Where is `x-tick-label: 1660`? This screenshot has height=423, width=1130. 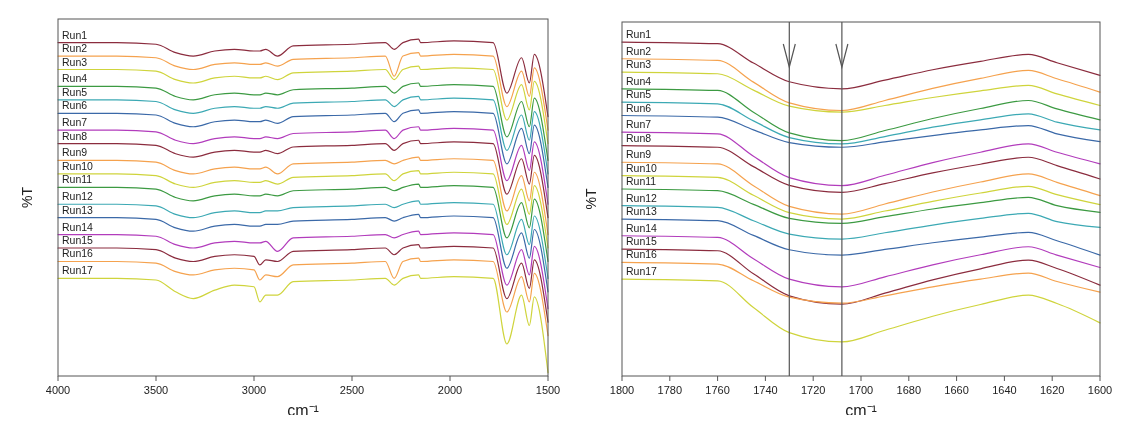 x-tick-label: 1660 is located at coordinates (956, 390).